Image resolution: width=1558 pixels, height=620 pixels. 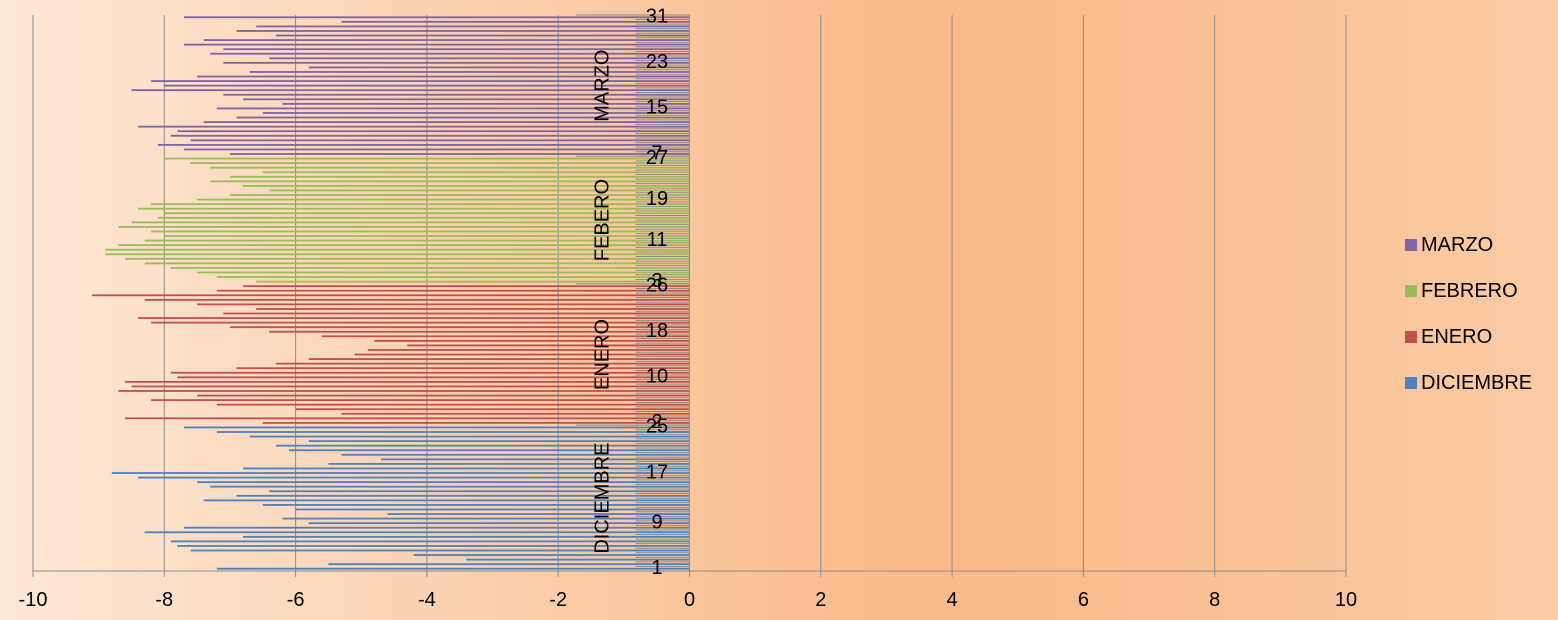 What do you see at coordinates (1214, 600) in the screenshot?
I see `x-tick-label-9: 8` at bounding box center [1214, 600].